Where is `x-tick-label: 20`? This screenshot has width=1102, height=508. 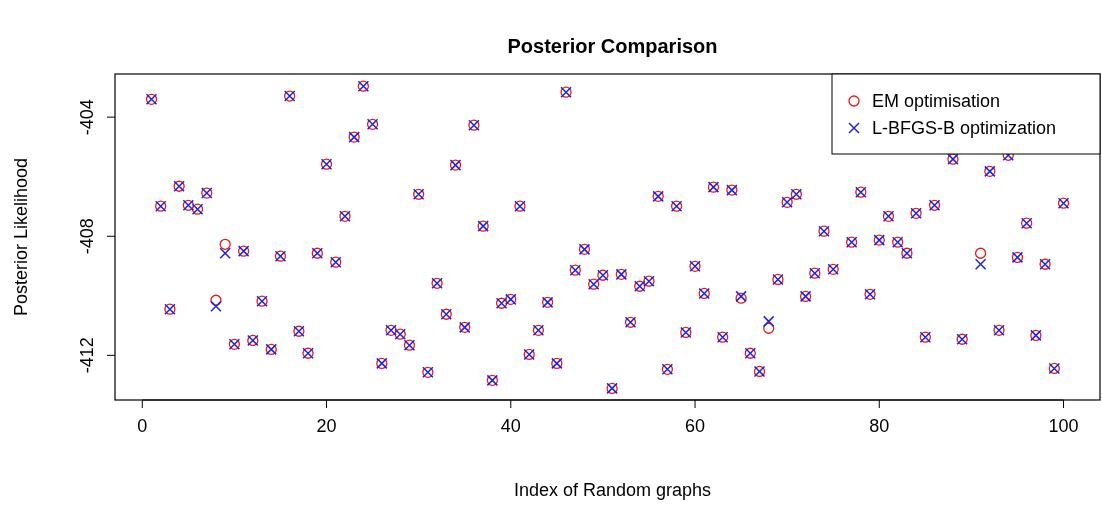
x-tick-label: 20 is located at coordinates (326, 426).